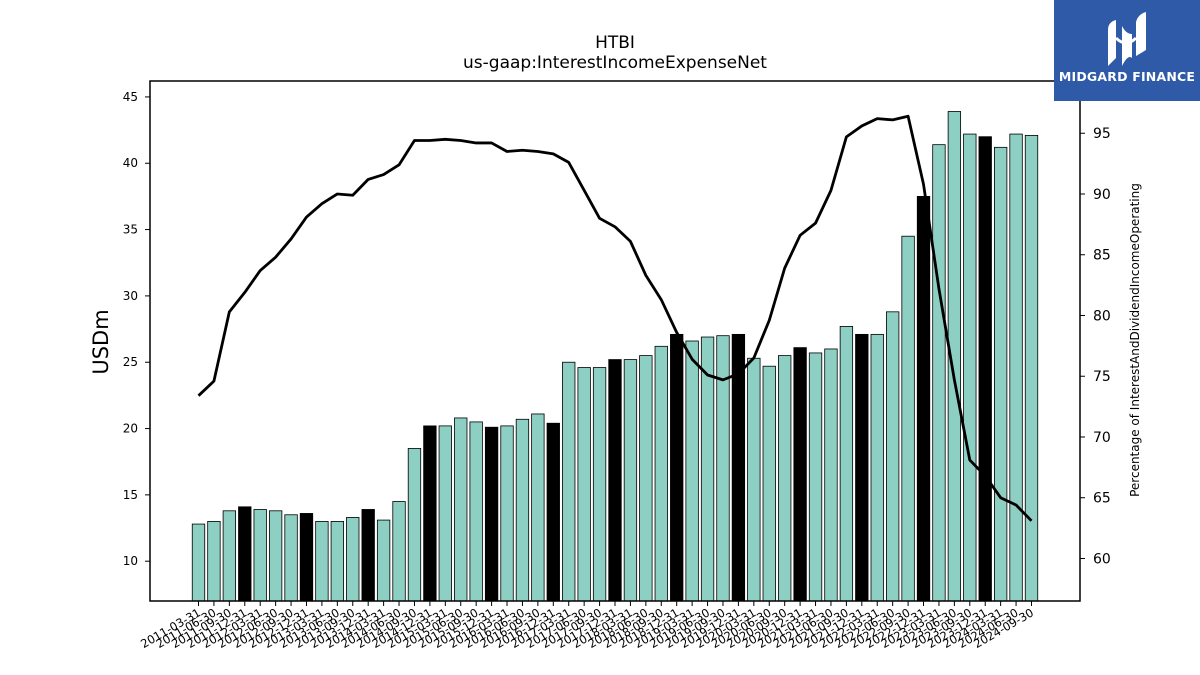  Describe the element at coordinates (130, 230) in the screenshot. I see `y-tick-label: 35` at that location.